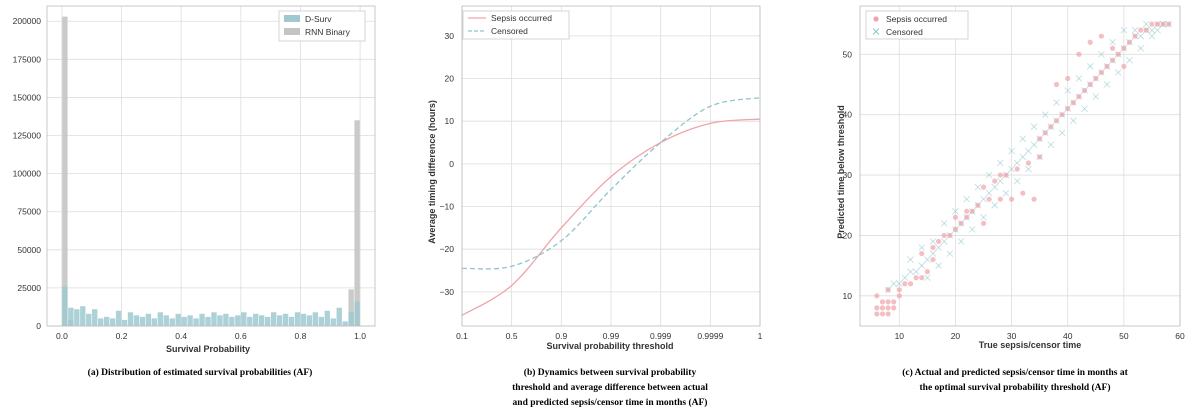 This screenshot has height=417, width=1190. What do you see at coordinates (1068, 336) in the screenshot?
I see `x-tick-label: 40` at bounding box center [1068, 336].